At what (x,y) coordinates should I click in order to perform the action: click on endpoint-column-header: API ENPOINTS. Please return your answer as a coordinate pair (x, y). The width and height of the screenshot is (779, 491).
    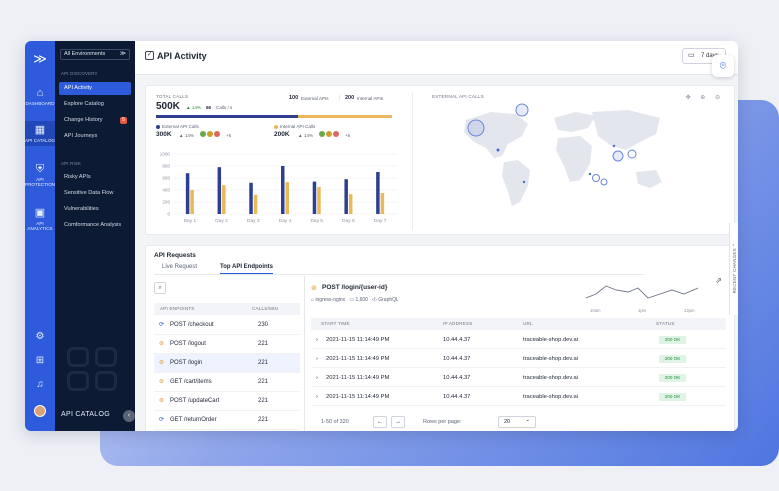
    Looking at the image, I should click on (177, 308).